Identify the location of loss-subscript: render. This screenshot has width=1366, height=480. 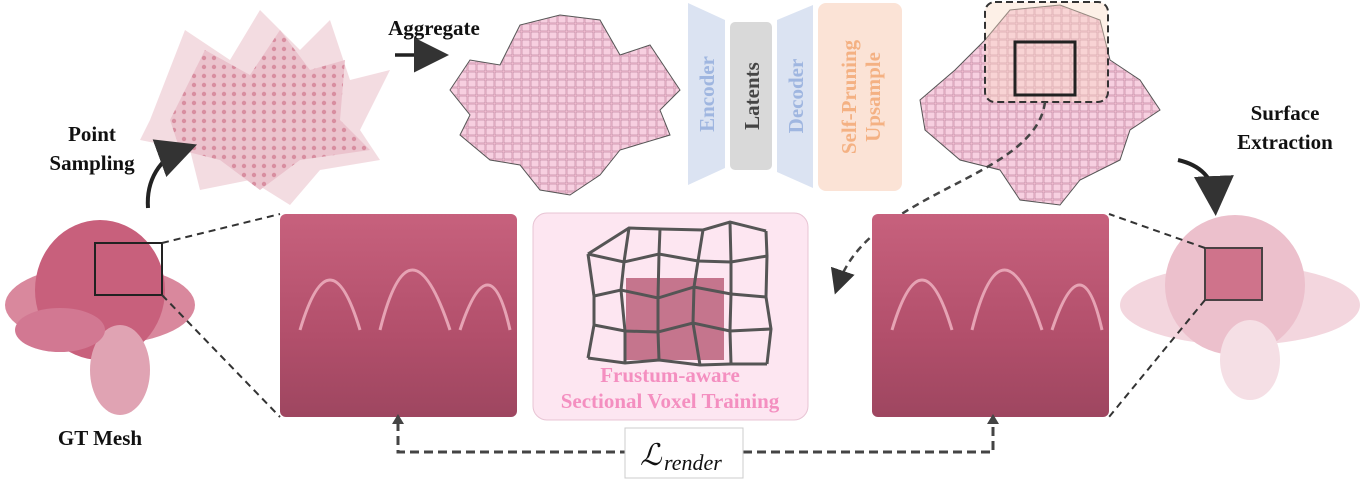
(693, 462).